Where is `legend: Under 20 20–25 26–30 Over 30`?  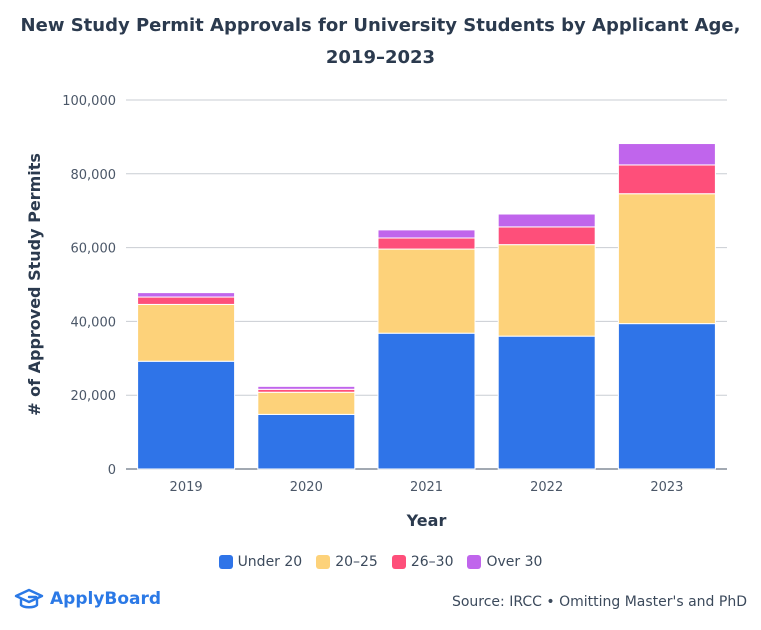
legend: Under 20 20–25 26–30 Over 30 is located at coordinates (380, 562).